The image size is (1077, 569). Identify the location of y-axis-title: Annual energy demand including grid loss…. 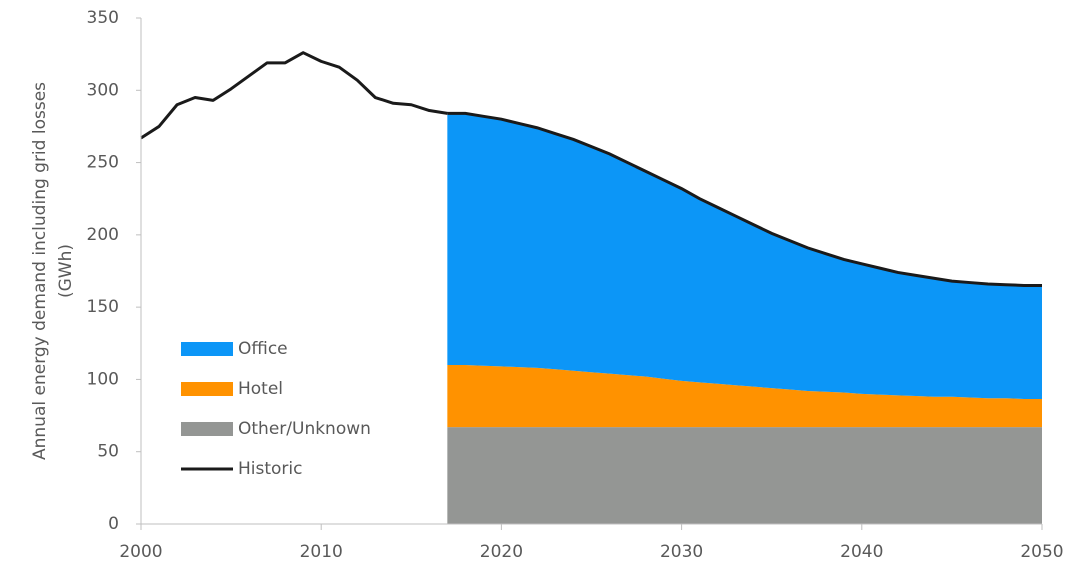
(40, 271).